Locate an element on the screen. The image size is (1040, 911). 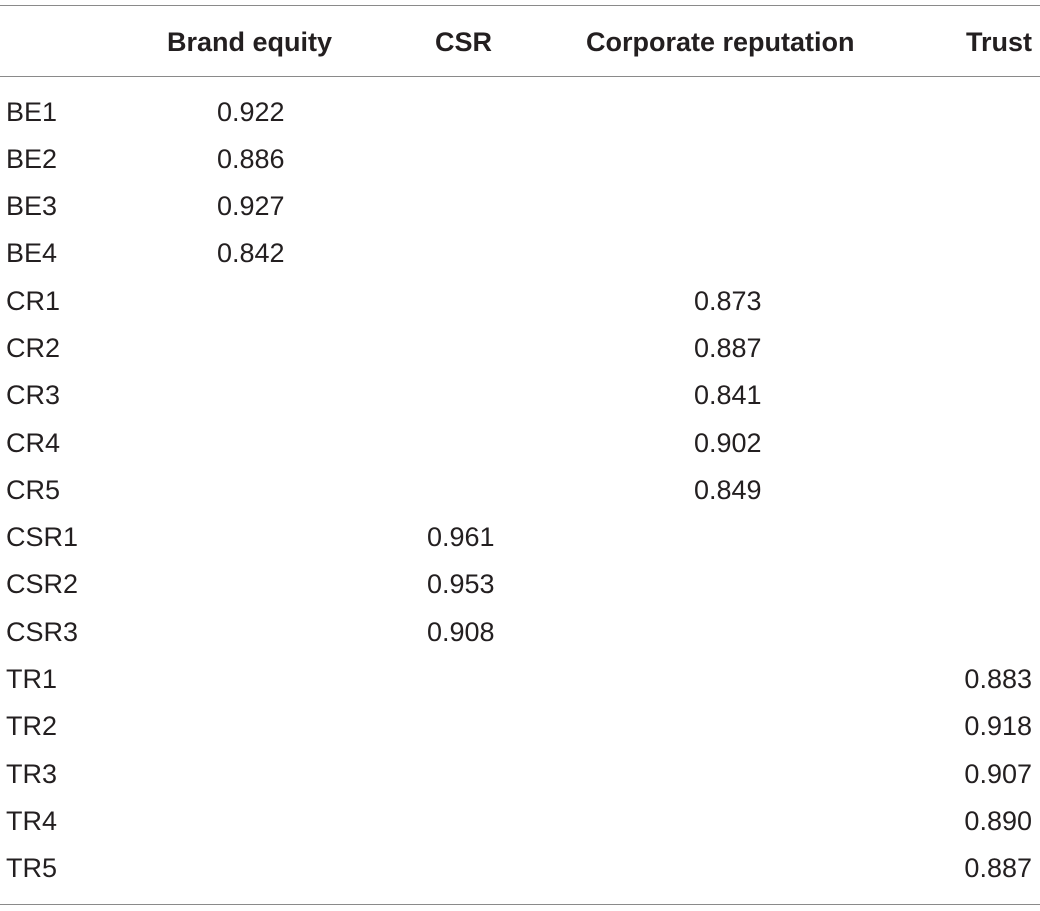
row-label: CSR2 is located at coordinates (42, 584).